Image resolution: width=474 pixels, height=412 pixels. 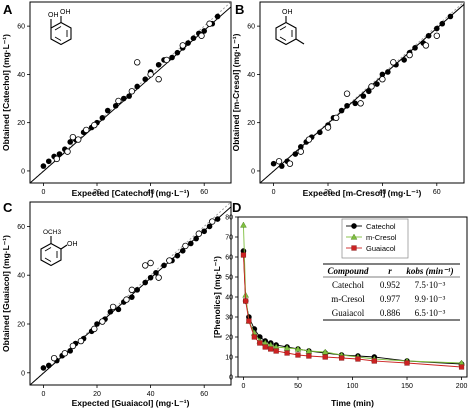 What do you see at coordinates (298, 386) in the screenshot?
I see `x-tick-label: 50` at bounding box center [298, 386].